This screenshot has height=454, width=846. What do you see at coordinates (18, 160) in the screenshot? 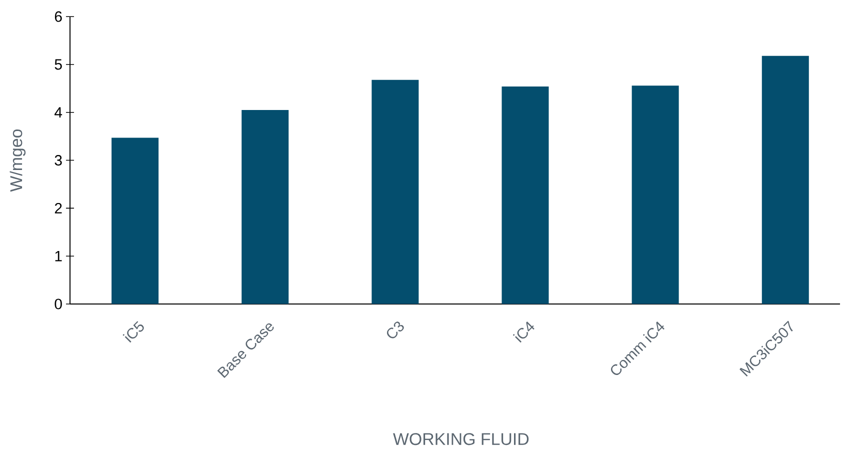
I see `y-axis-title: W/mgeo` at bounding box center [18, 160].